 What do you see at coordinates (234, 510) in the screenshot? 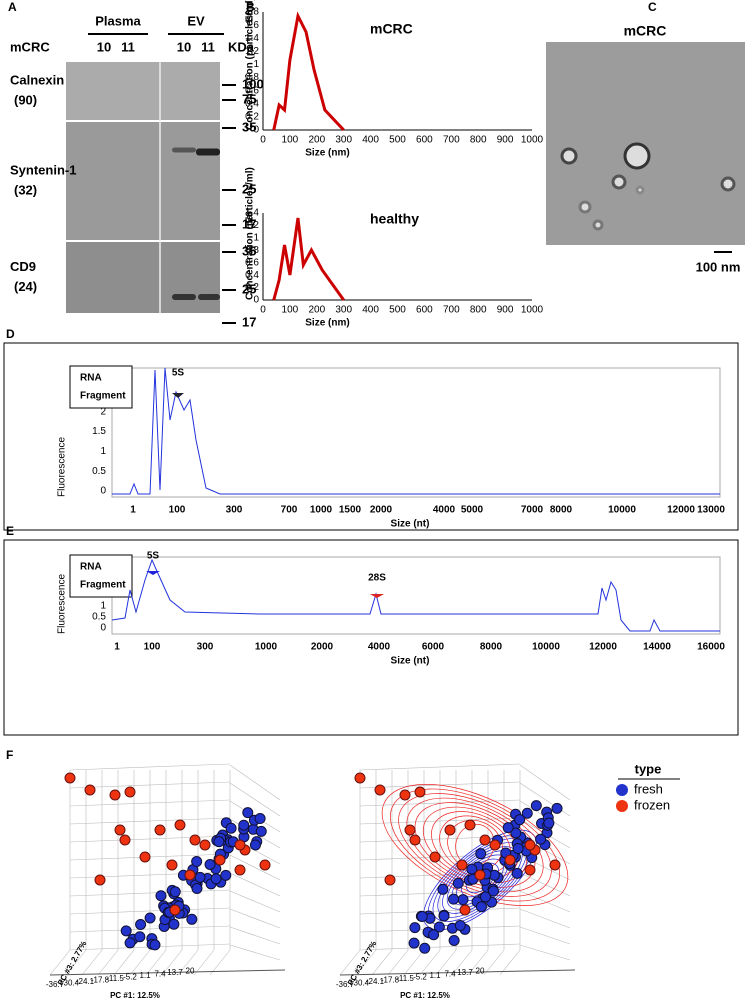
I see `x-tick-label: 300` at bounding box center [234, 510].